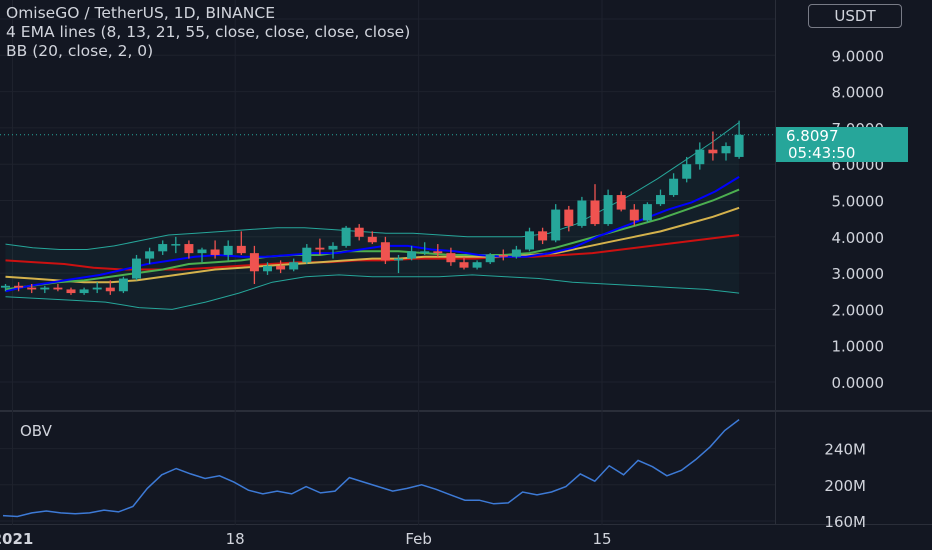 The width and height of the screenshot is (932, 550). I want to click on bar-countdown: 05:43:50, so click(842, 153).